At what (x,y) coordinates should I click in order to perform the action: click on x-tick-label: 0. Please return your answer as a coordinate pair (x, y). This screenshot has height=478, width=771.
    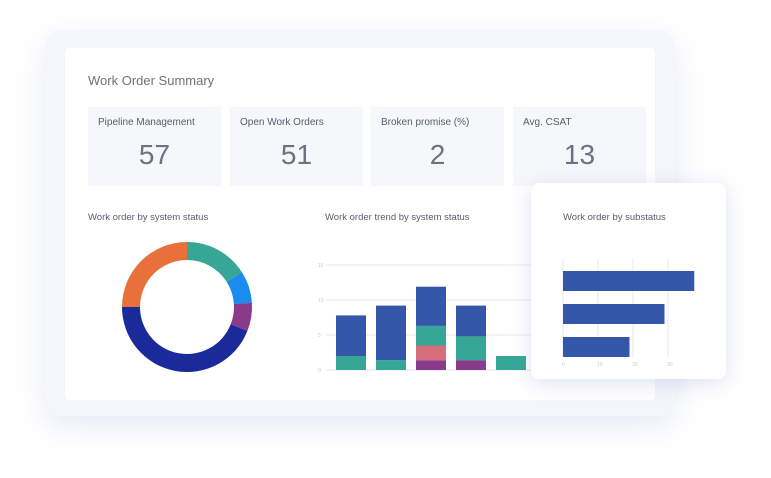
    Looking at the image, I should click on (563, 365).